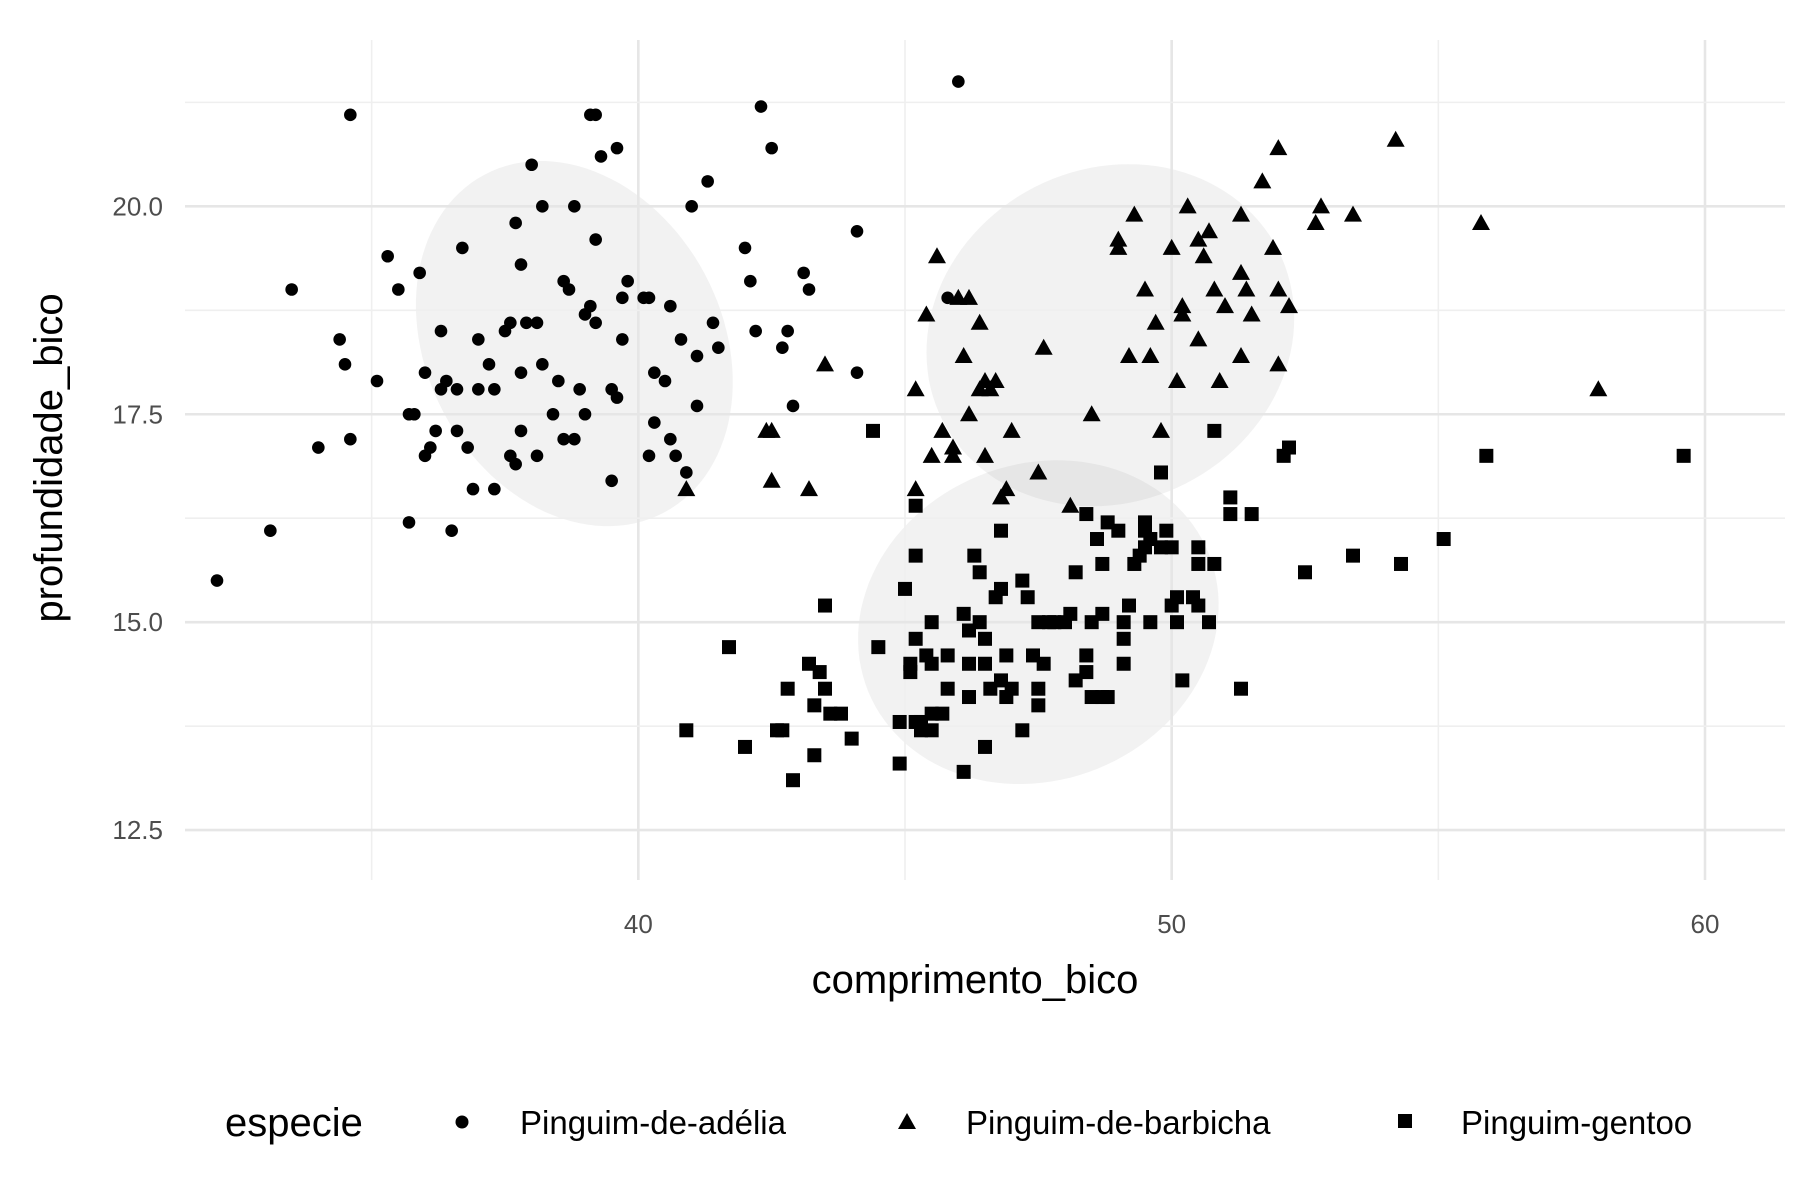  I want to click on legend-key-triangle, so click(907, 1121).